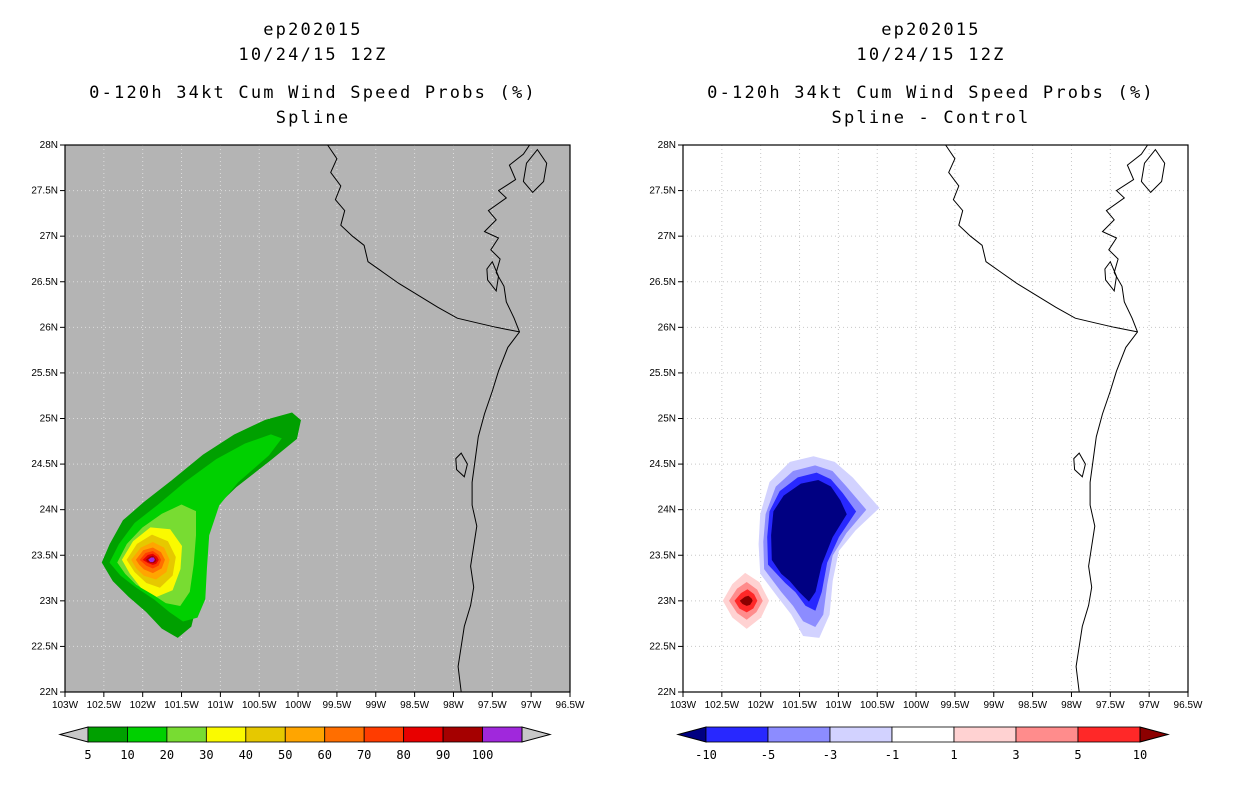 Image resolution: width=1236 pixels, height=800 pixels. I want to click on coastline, so click(437, 418).